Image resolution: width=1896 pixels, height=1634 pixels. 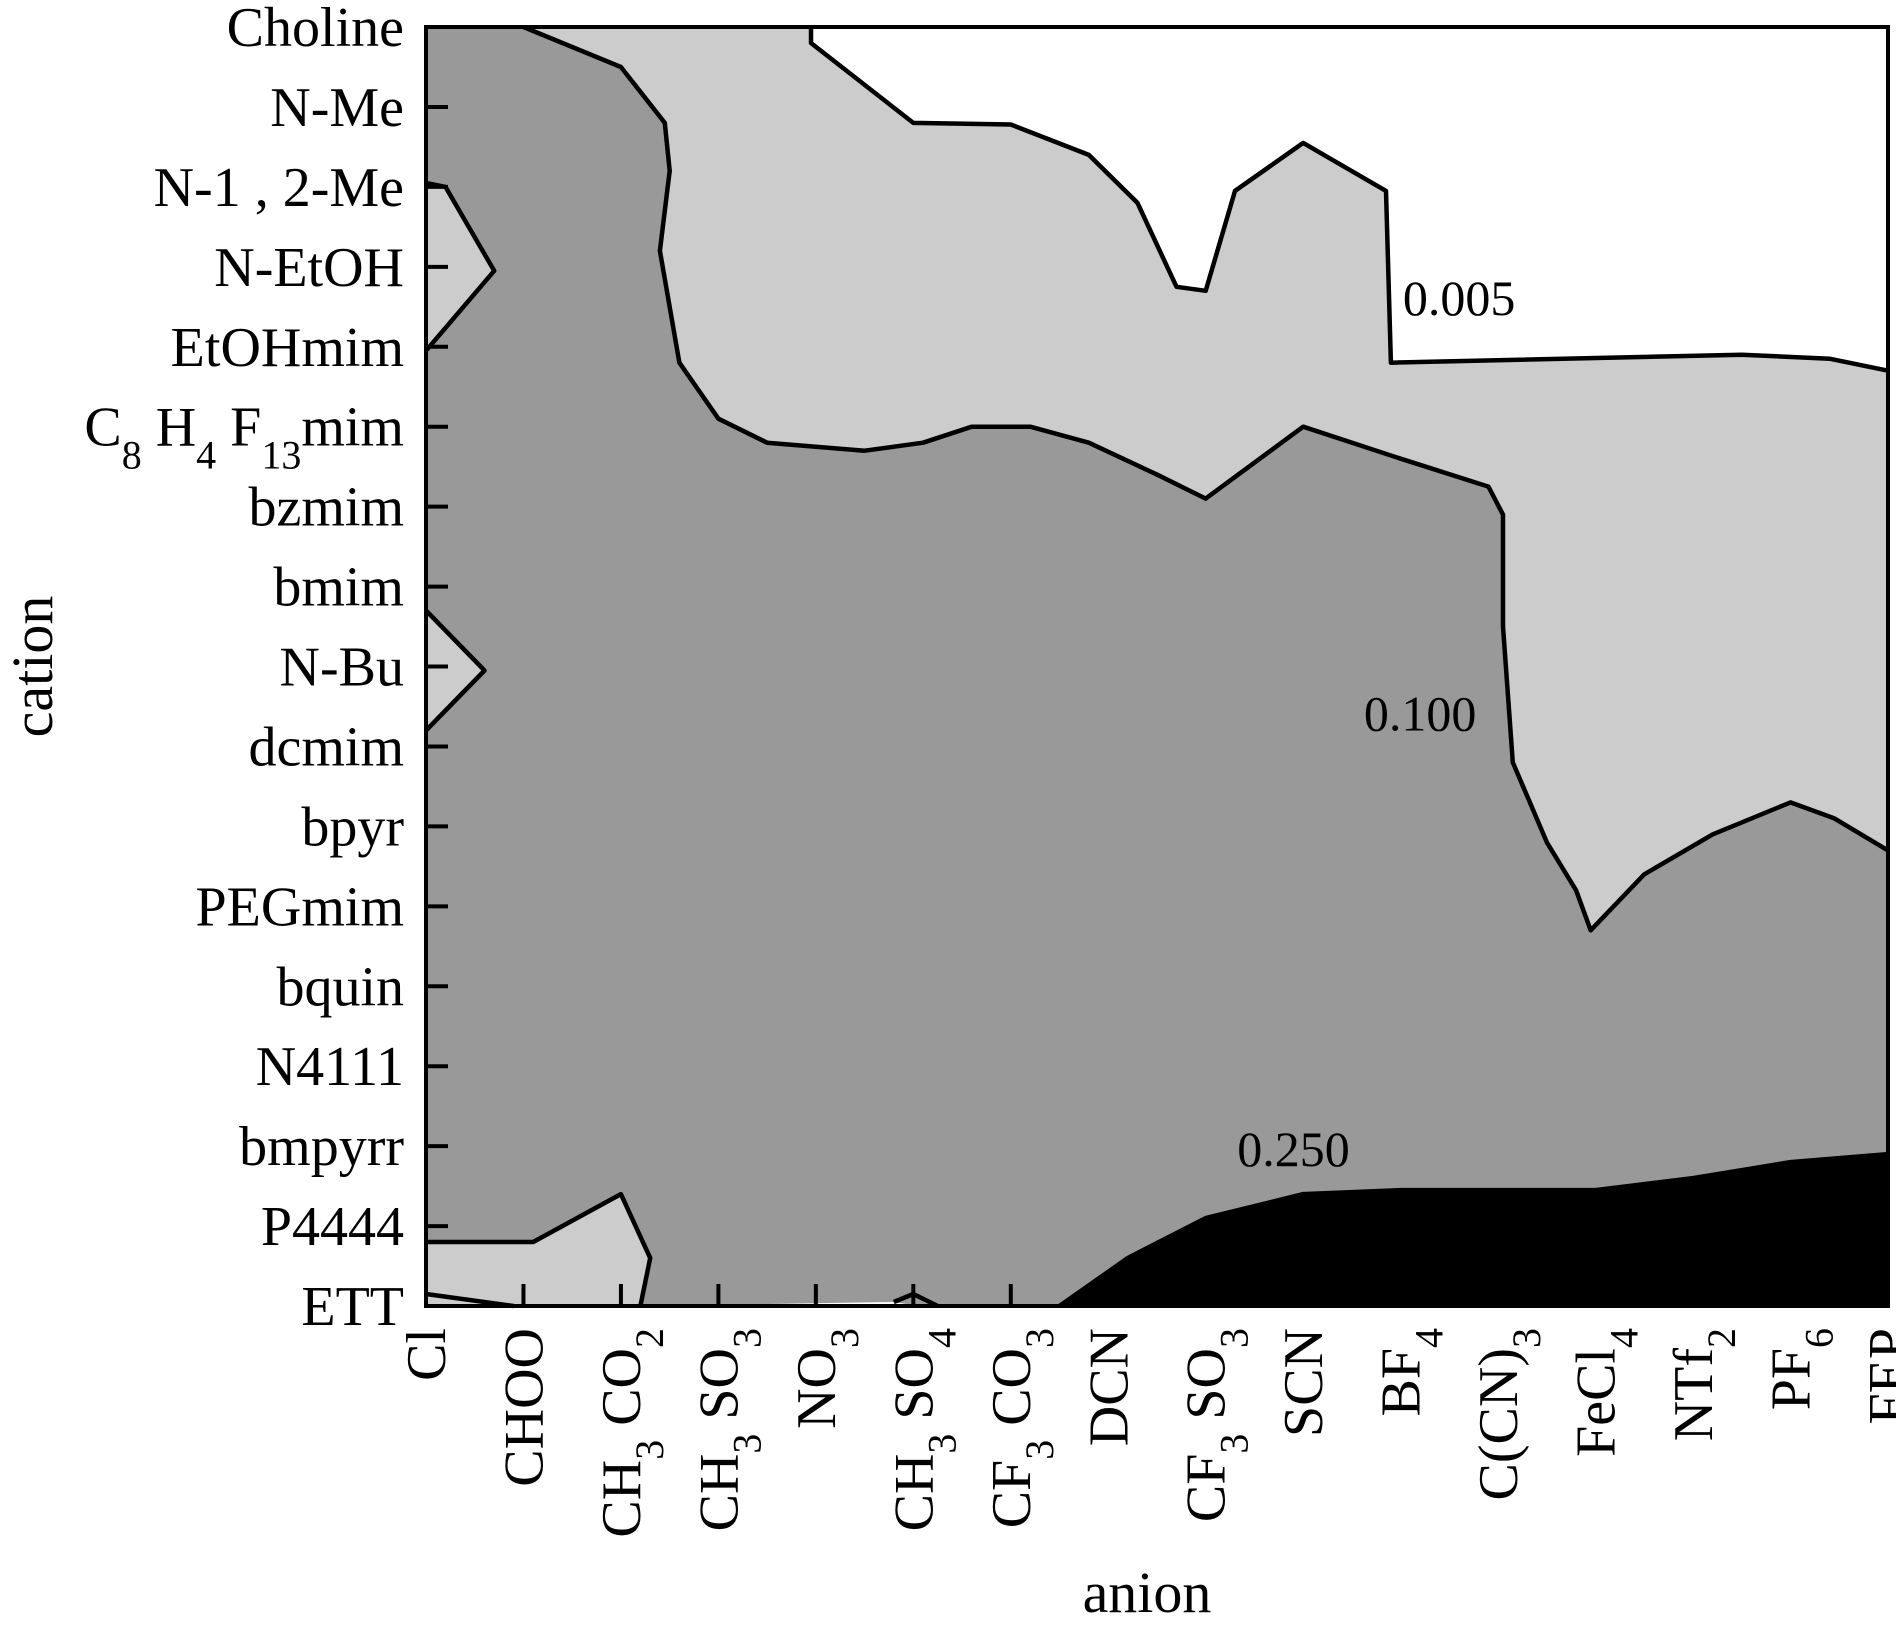 What do you see at coordinates (1109, 1387) in the screenshot?
I see `x-tick-label: DCN` at bounding box center [1109, 1387].